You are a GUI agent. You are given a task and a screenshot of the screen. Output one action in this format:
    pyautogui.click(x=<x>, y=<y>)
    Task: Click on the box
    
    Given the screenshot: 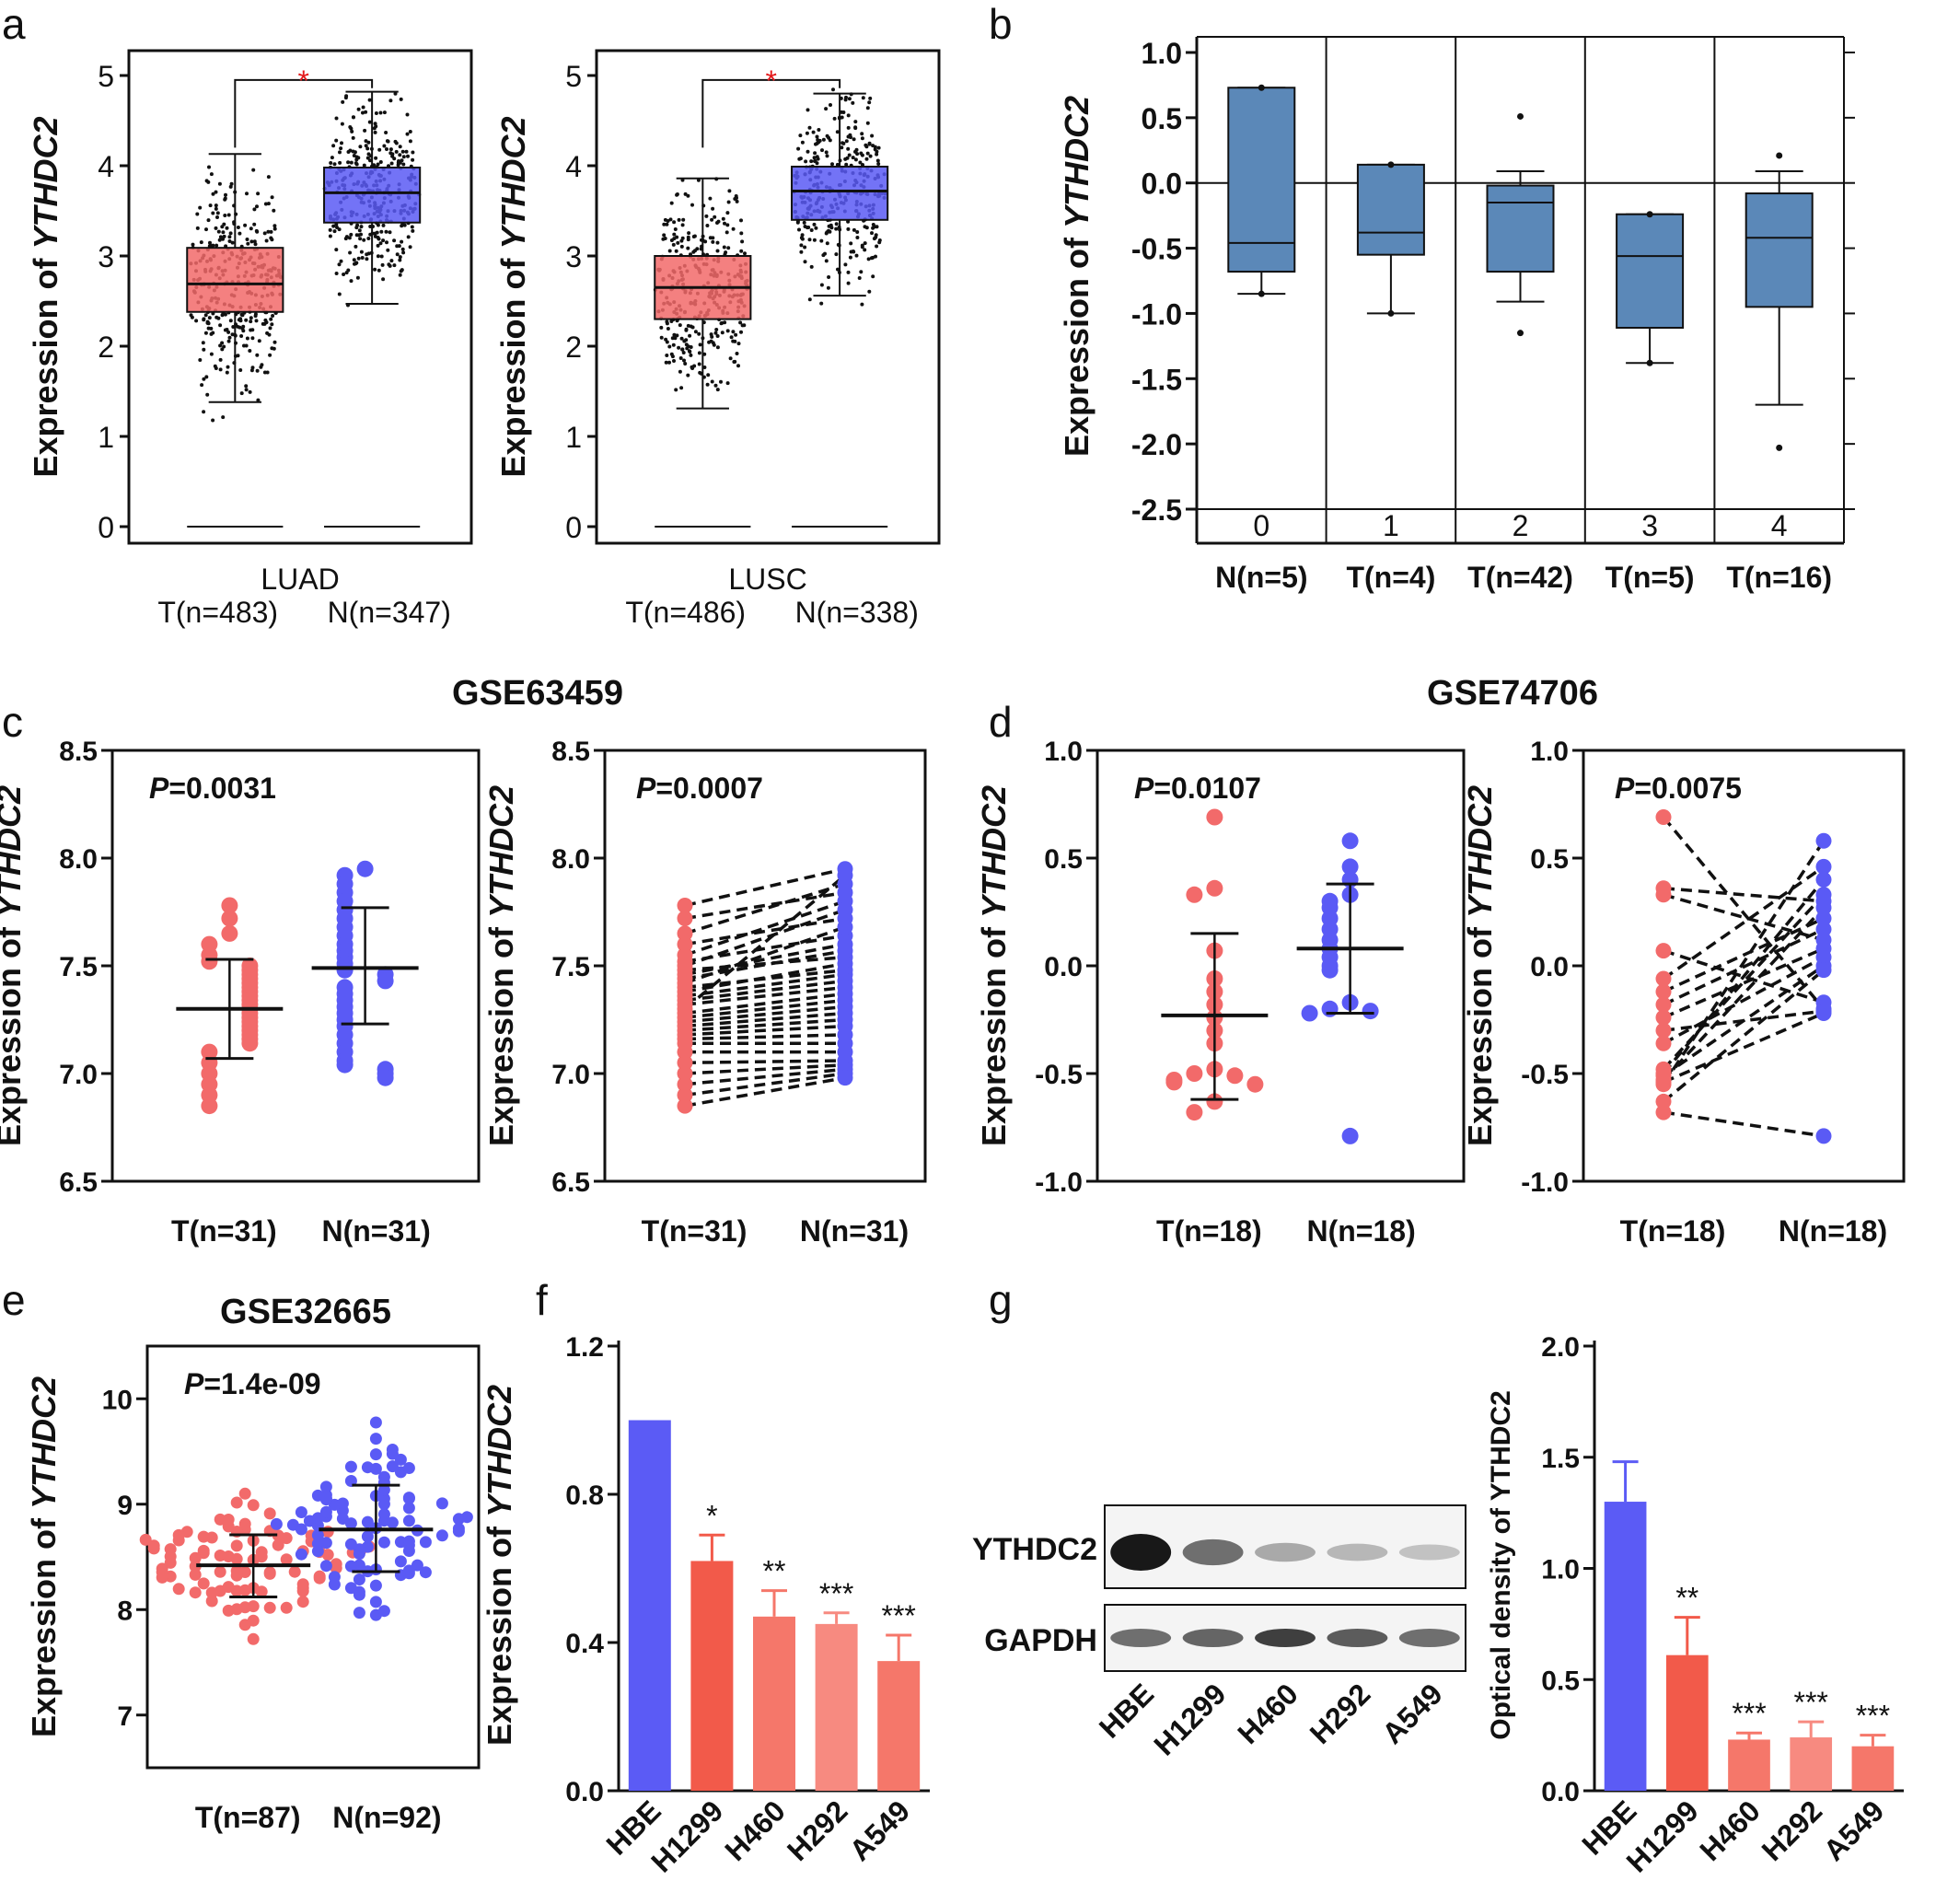 What is the action you would take?
    pyautogui.click(x=1261, y=180)
    